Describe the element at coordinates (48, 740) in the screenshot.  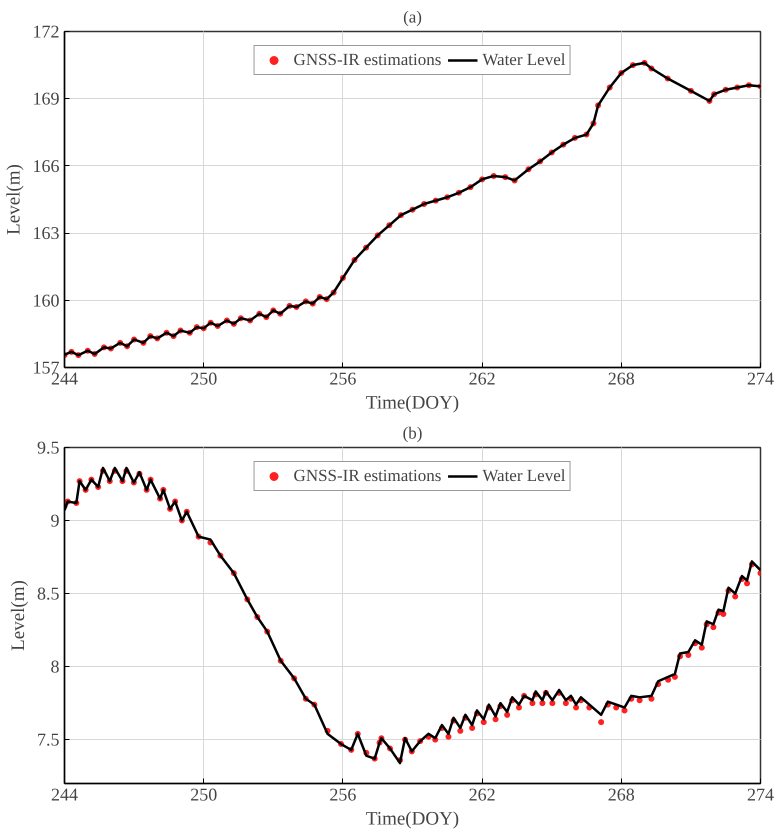
I see `y-tick-label: 7.5` at that location.